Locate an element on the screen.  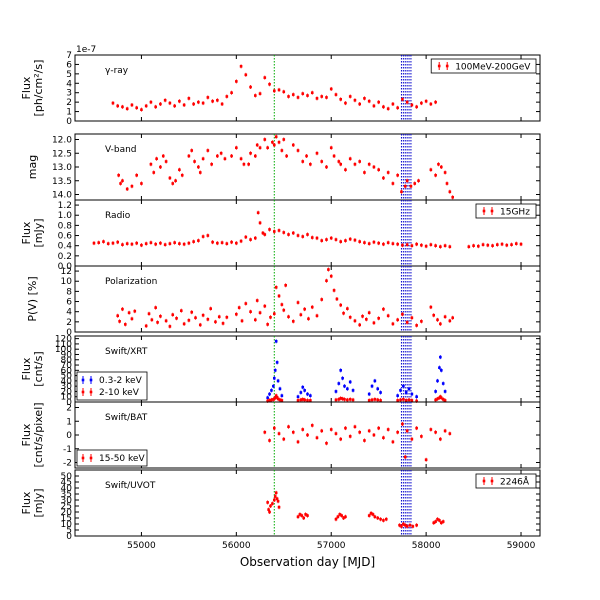
ytick-label: 8 is located at coordinates (69, 292).